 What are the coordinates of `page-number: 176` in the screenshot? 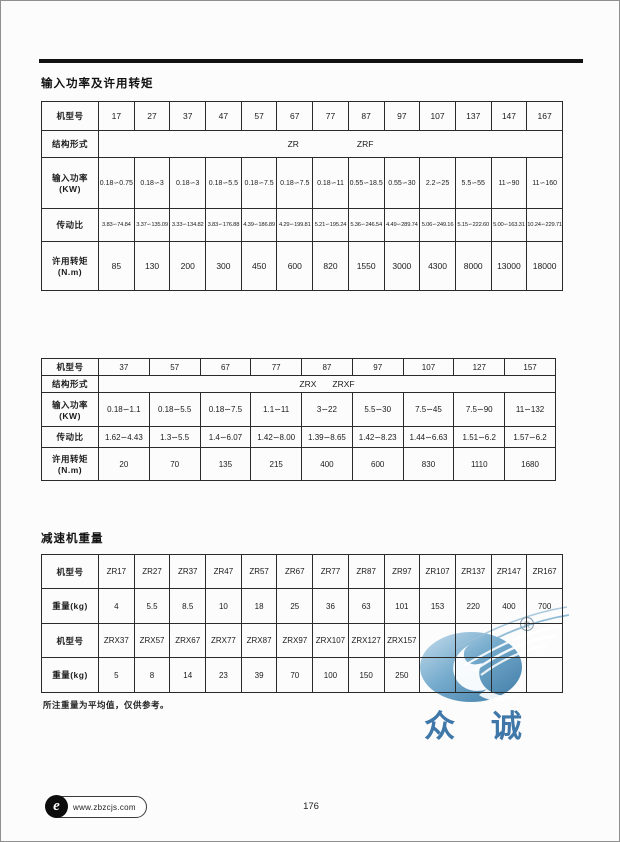 It's located at (311, 806).